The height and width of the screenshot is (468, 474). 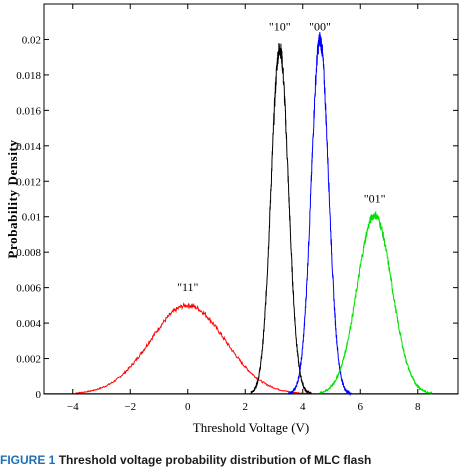 What do you see at coordinates (28, 111) in the screenshot?
I see `y-tick-label: 0.016` at bounding box center [28, 111].